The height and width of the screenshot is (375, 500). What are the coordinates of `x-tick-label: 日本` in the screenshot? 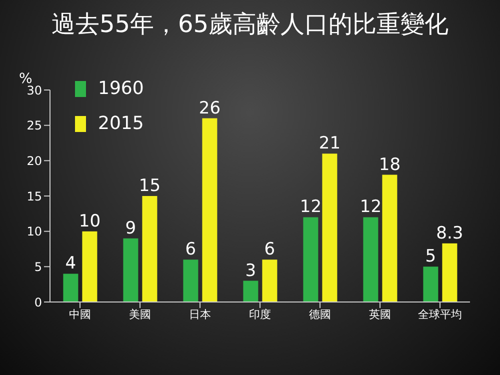 It's located at (200, 314).